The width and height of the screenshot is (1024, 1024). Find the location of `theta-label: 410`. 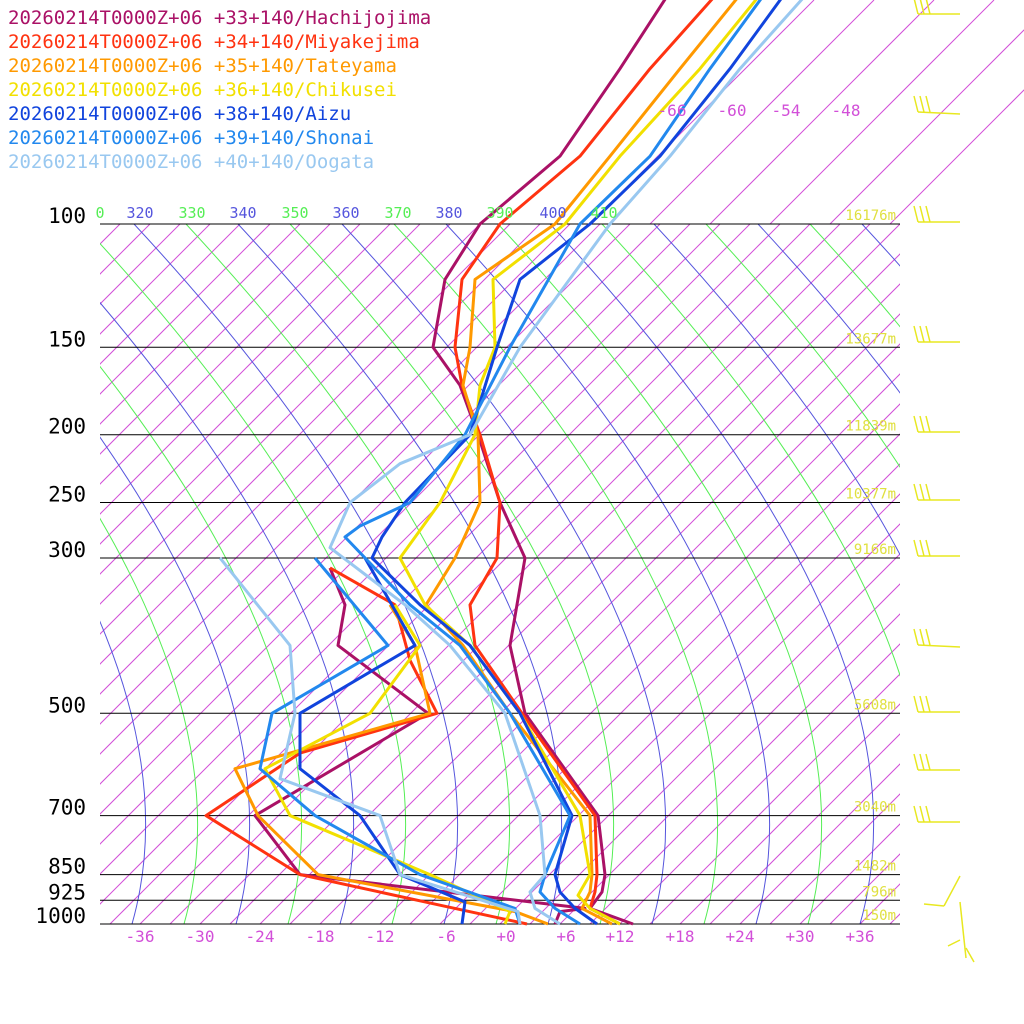

theta-label: 410 is located at coordinates (603, 213).